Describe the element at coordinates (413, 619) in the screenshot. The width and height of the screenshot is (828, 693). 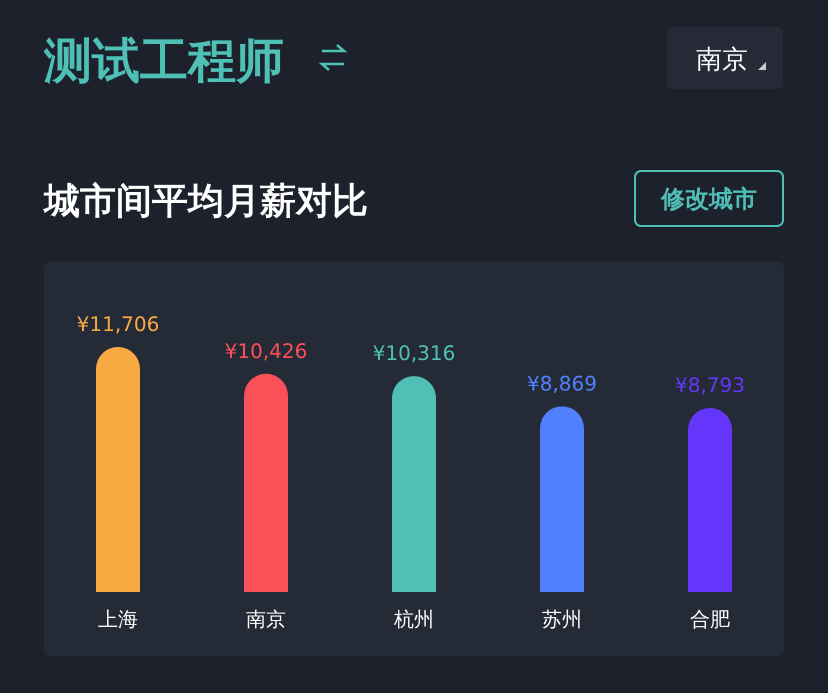
I see `x-tick-label: 杭州` at that location.